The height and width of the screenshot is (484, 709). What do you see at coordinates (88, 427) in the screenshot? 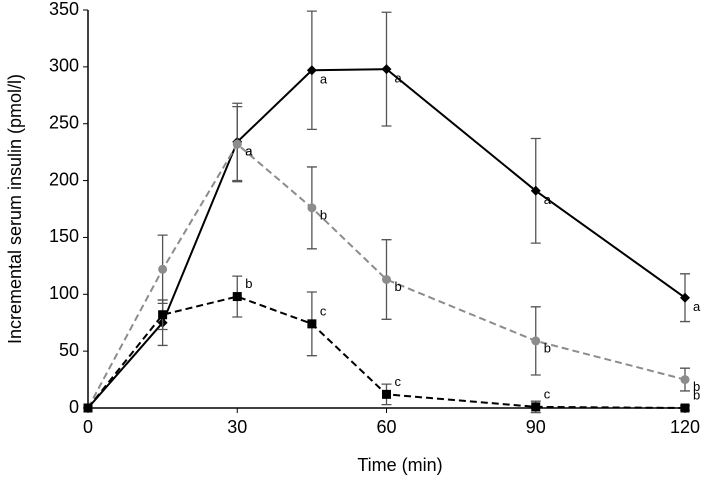
I see `x-tick-label: 0` at bounding box center [88, 427].